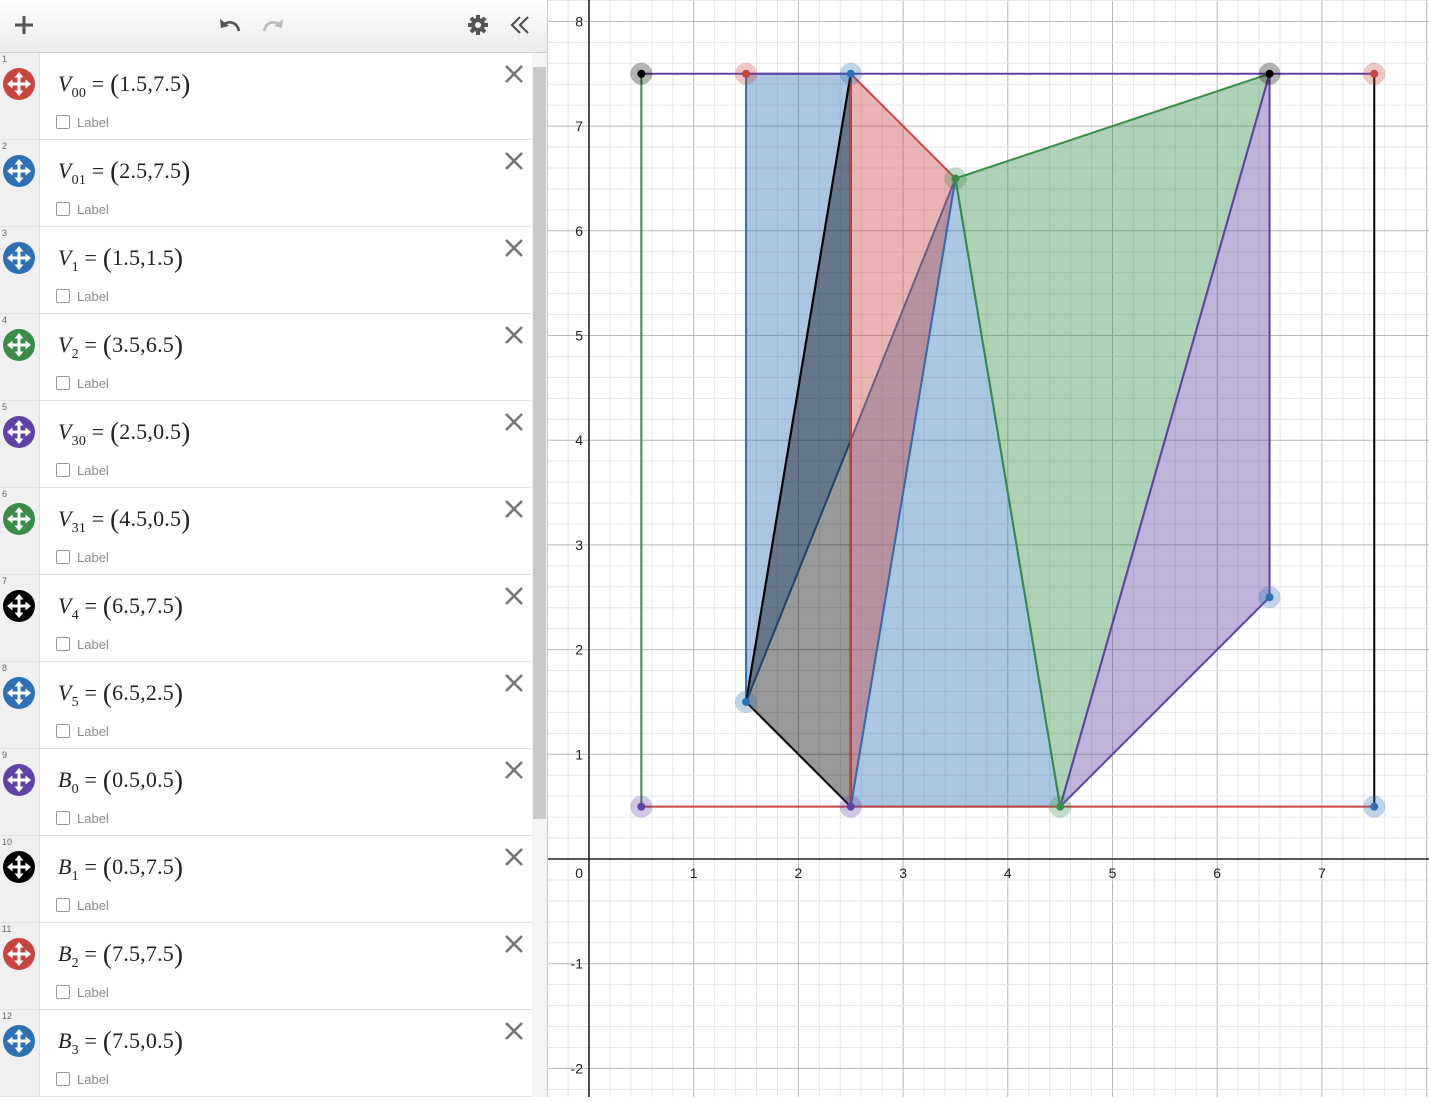 Image resolution: width=1429 pixels, height=1102 pixels. I want to click on point-subscript: 1, so click(75, 876).